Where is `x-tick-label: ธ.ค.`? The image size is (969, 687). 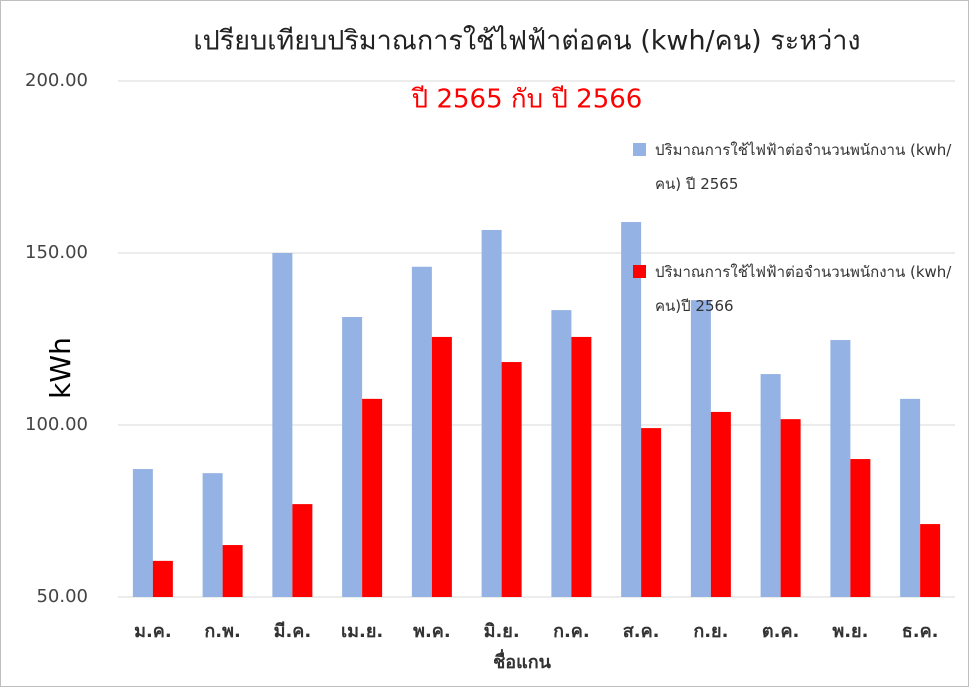
x-tick-label: ธ.ค. is located at coordinates (920, 631).